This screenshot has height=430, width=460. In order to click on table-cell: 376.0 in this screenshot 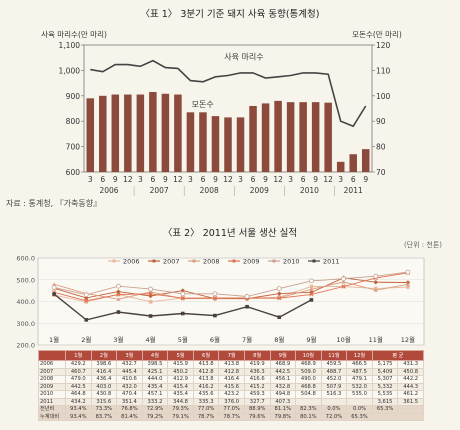, I will do `click(231, 401)`.